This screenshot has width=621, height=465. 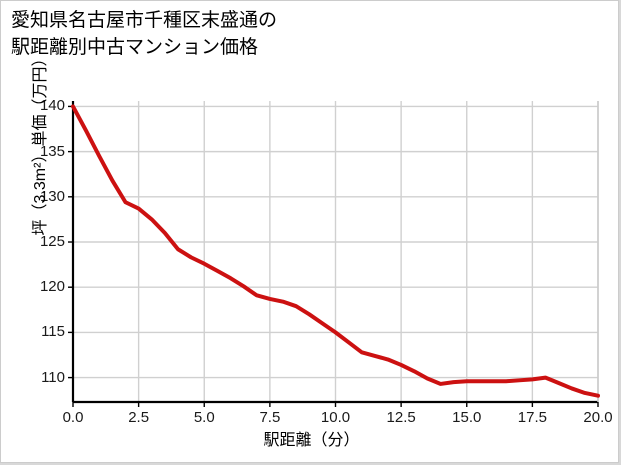 What do you see at coordinates (73, 417) in the screenshot?
I see `x-tick-label: 0.0` at bounding box center [73, 417].